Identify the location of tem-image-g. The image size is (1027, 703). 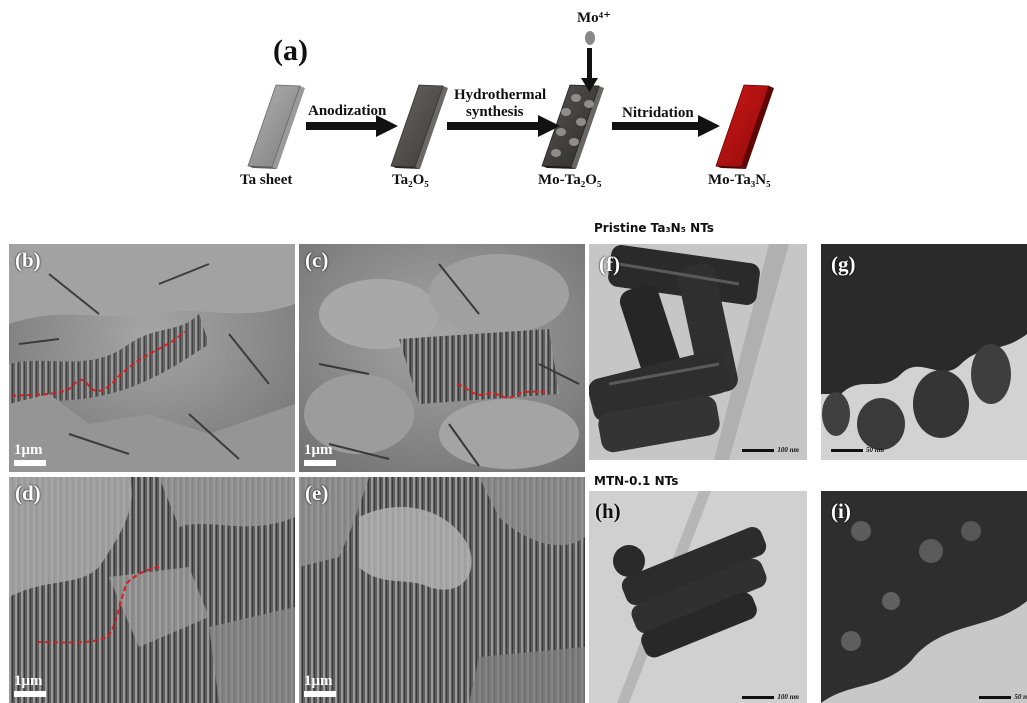
(924, 352).